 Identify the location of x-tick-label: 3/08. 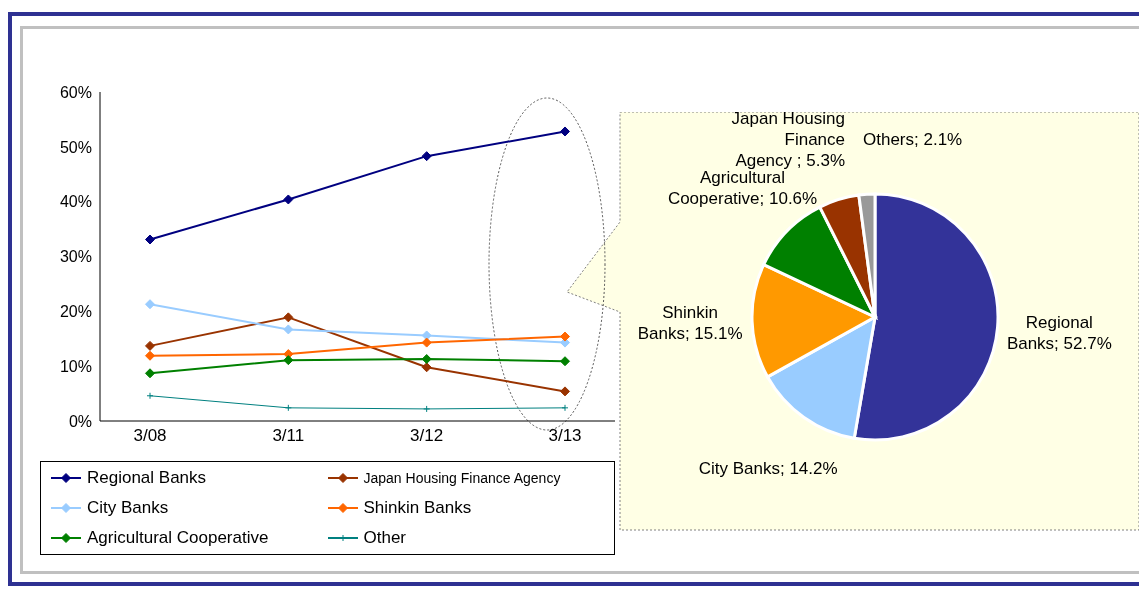
(150, 436).